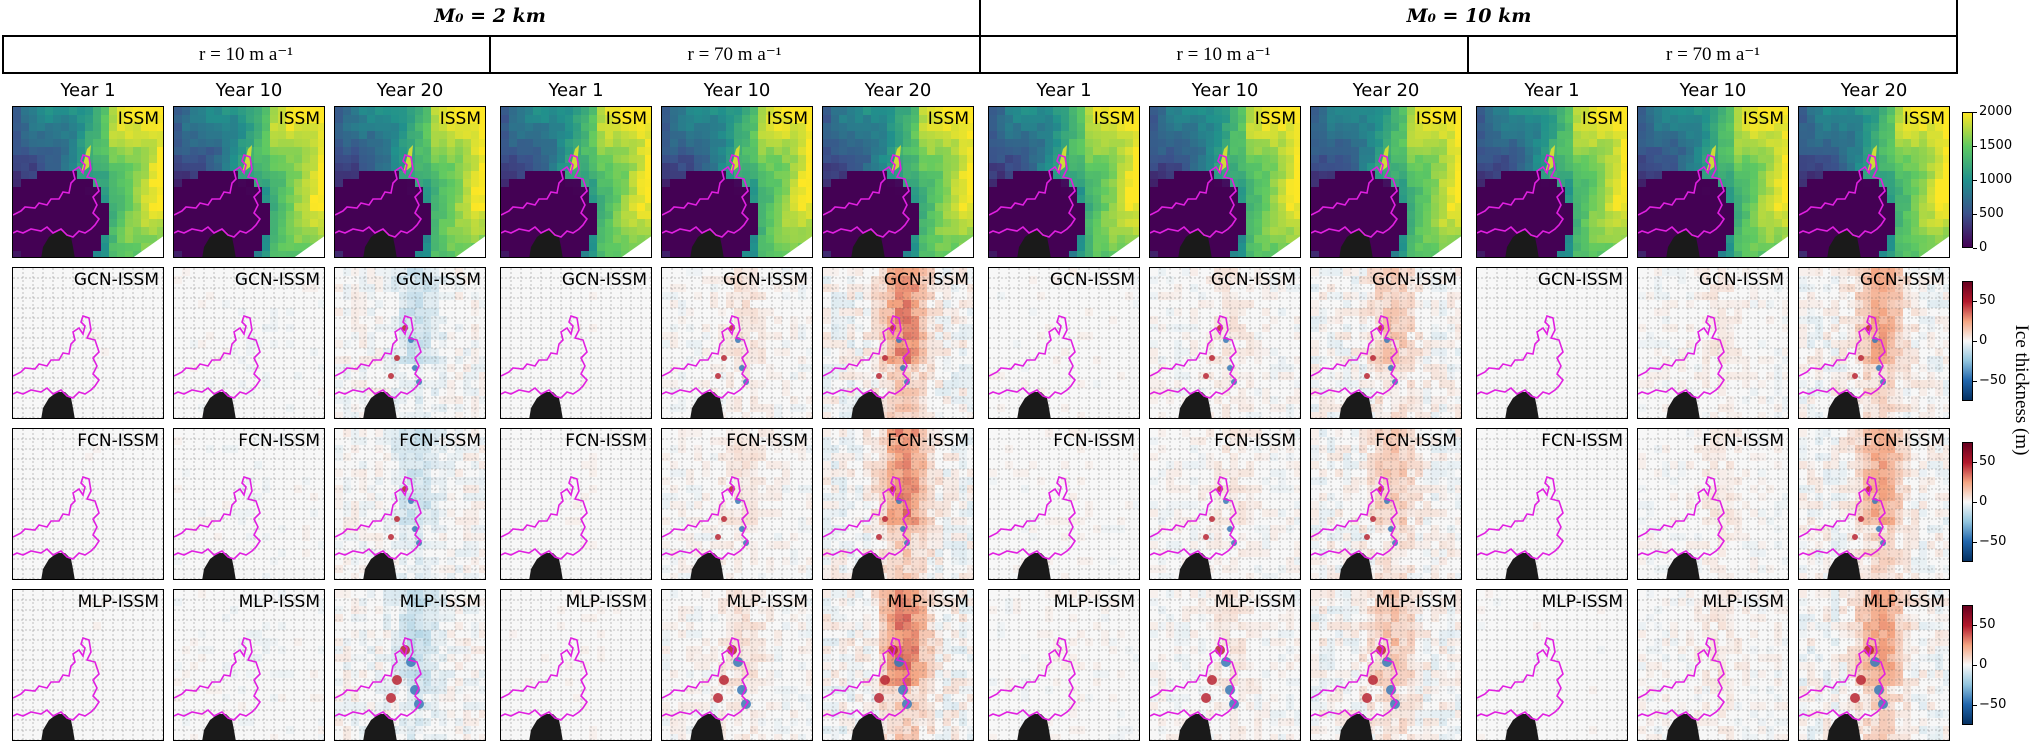  What do you see at coordinates (88, 90) in the screenshot?
I see `column-title-1: Year 1` at bounding box center [88, 90].